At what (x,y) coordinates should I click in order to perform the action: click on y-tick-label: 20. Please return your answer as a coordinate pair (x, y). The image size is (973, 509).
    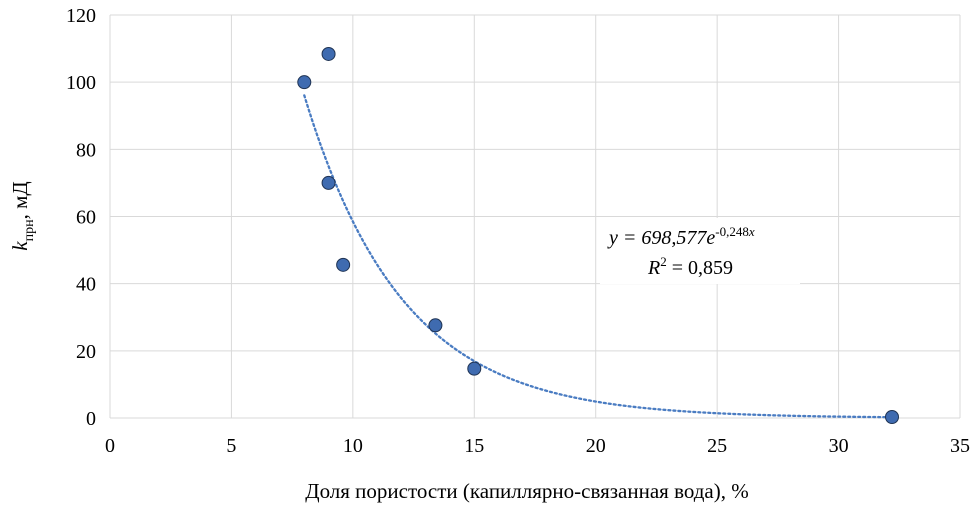
    Looking at the image, I should click on (86, 352).